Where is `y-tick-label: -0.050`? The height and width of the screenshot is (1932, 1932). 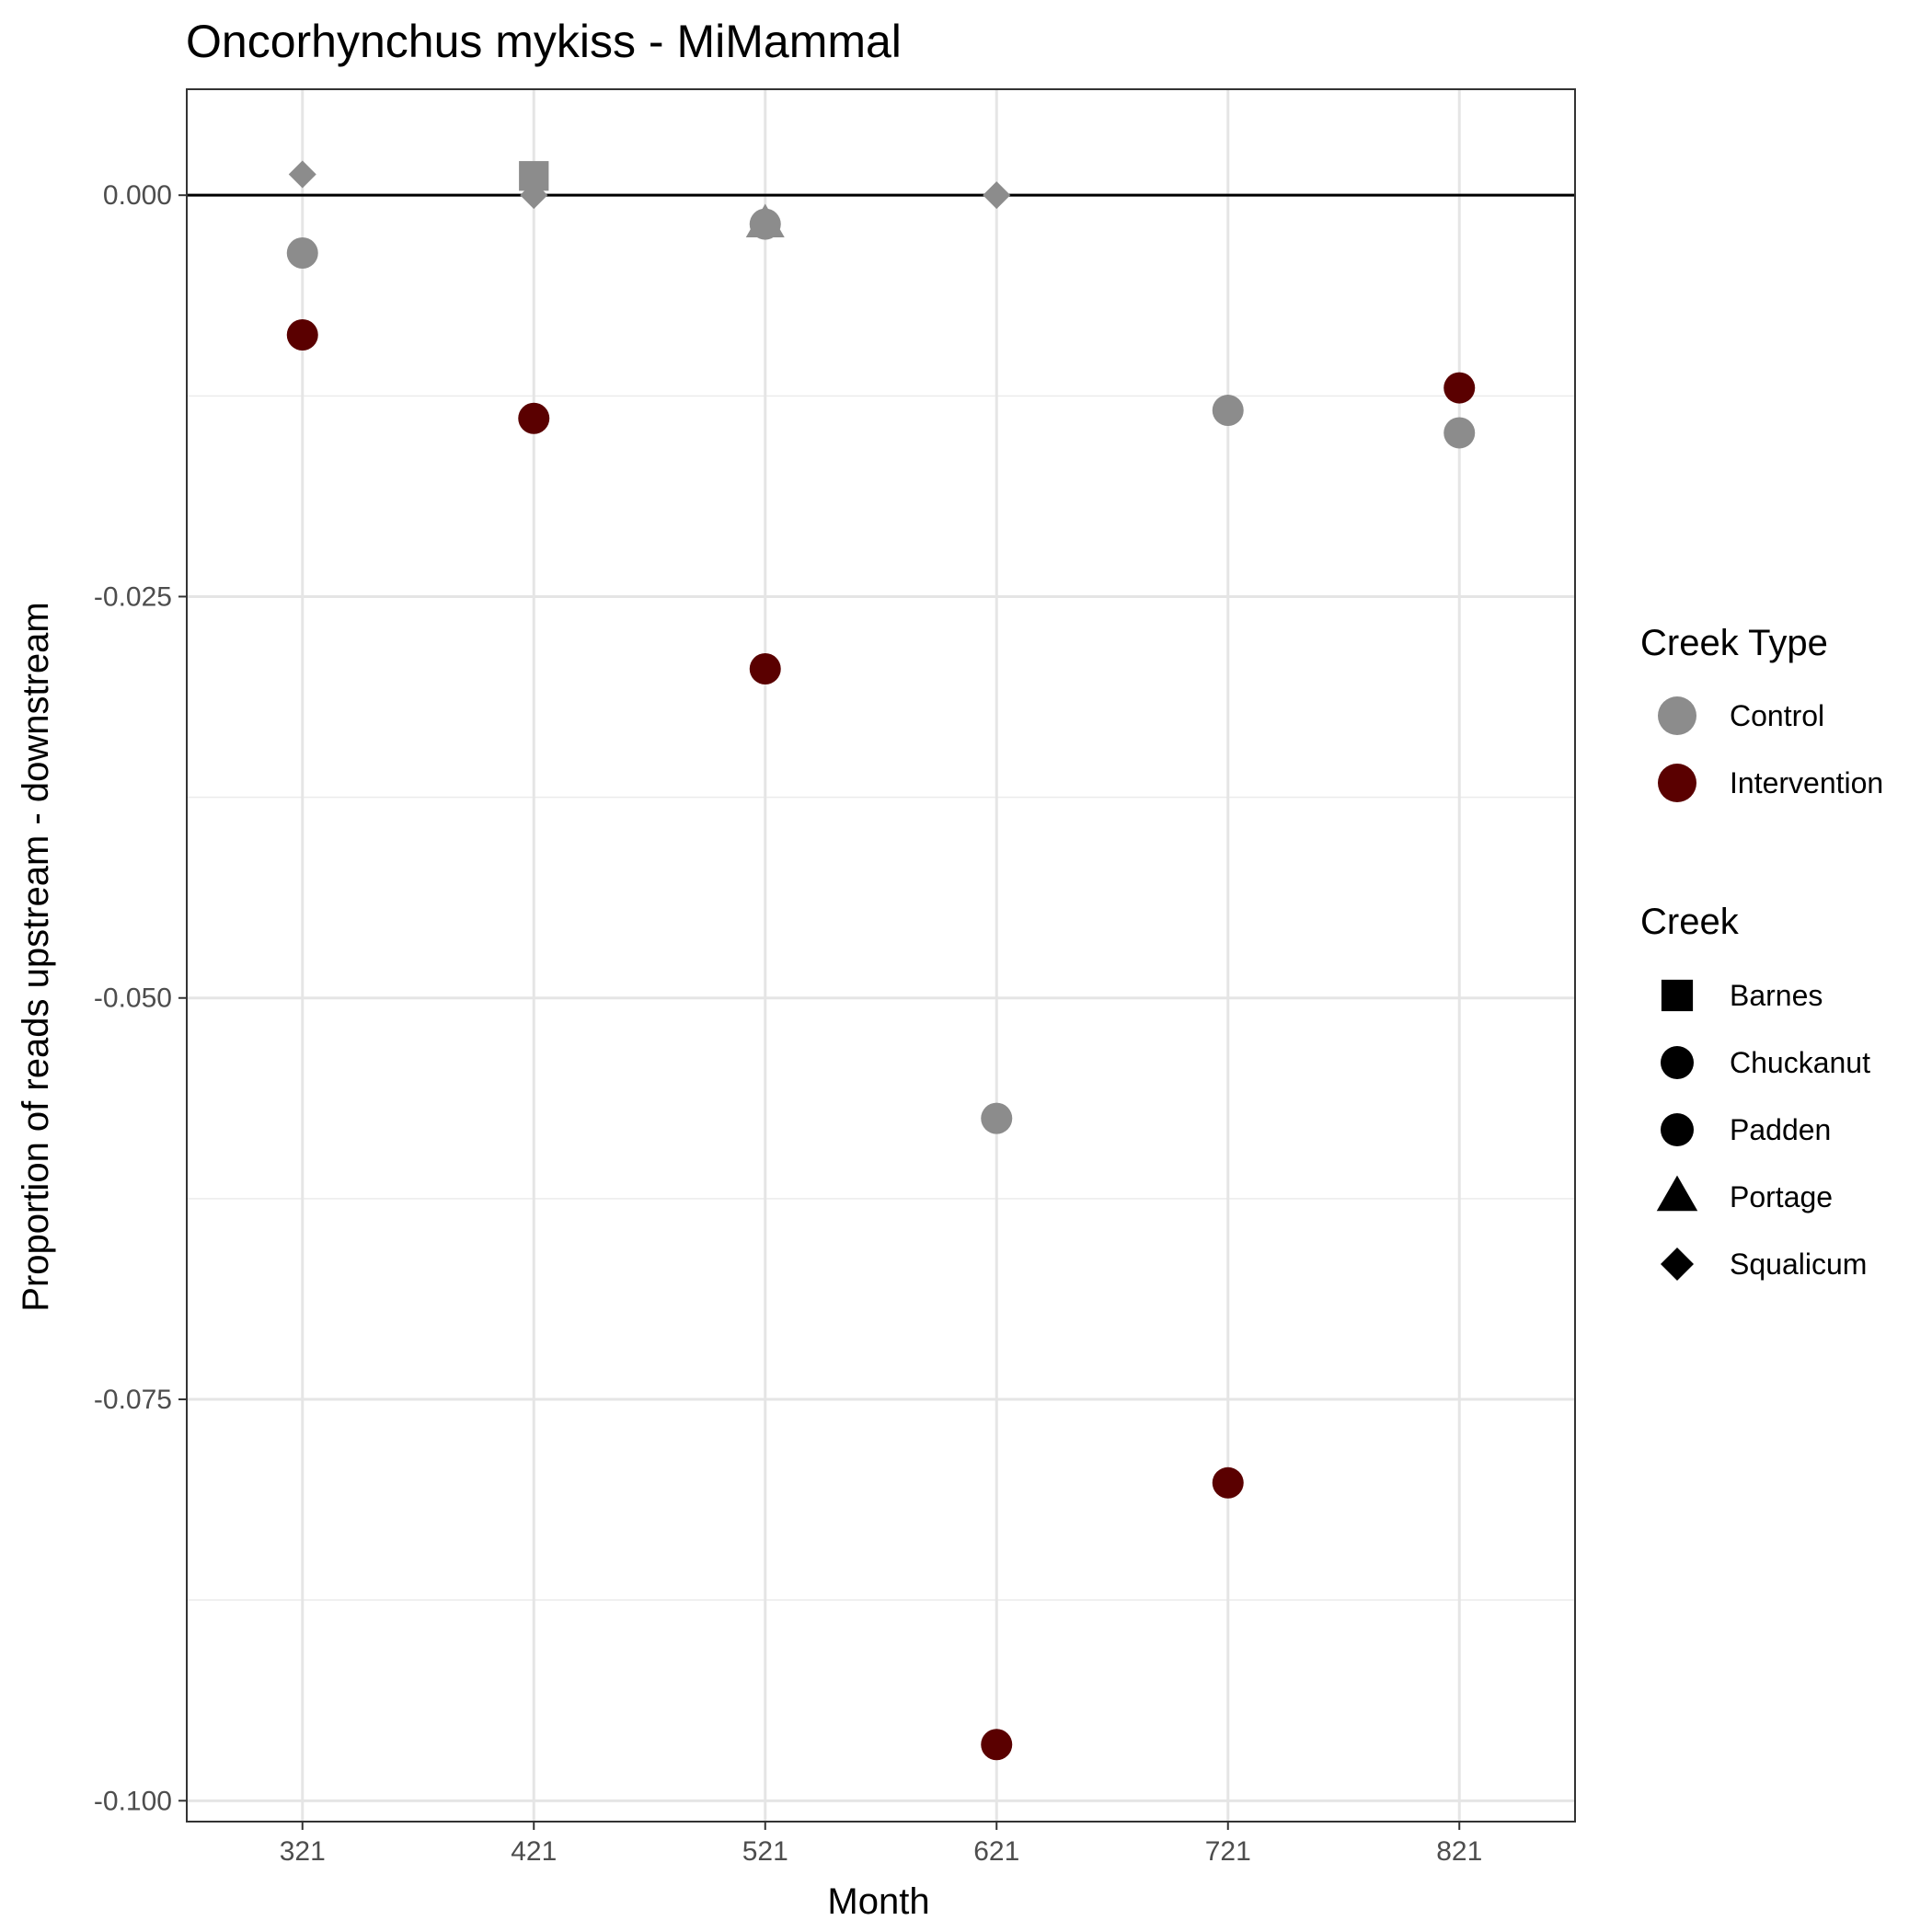
y-tick-label: -0.050 is located at coordinates (133, 998).